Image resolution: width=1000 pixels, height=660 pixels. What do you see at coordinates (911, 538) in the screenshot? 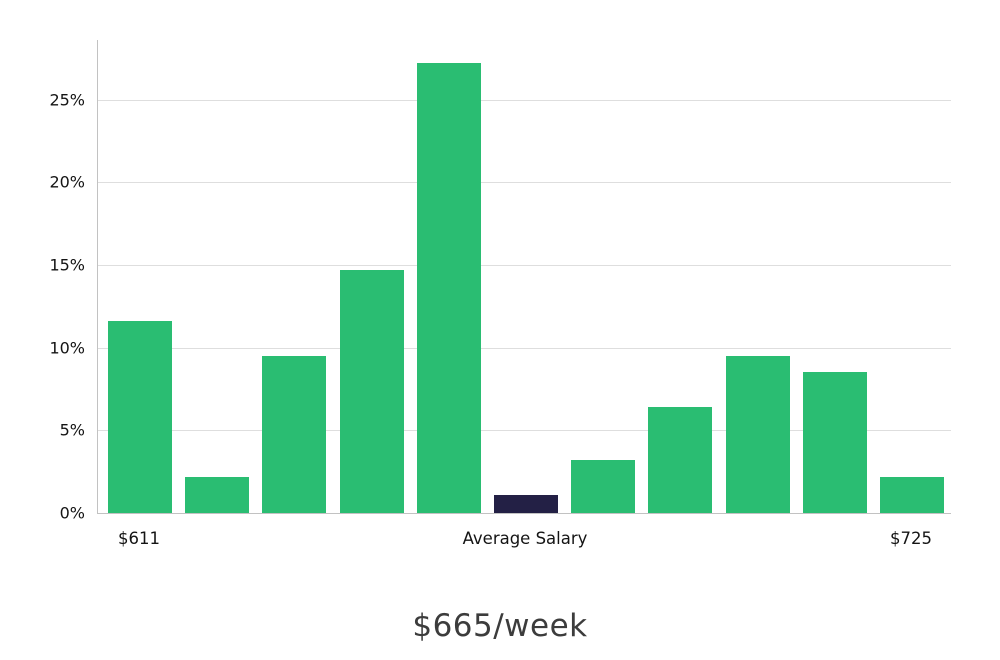
I see `x-tick-label: $725` at bounding box center [911, 538].